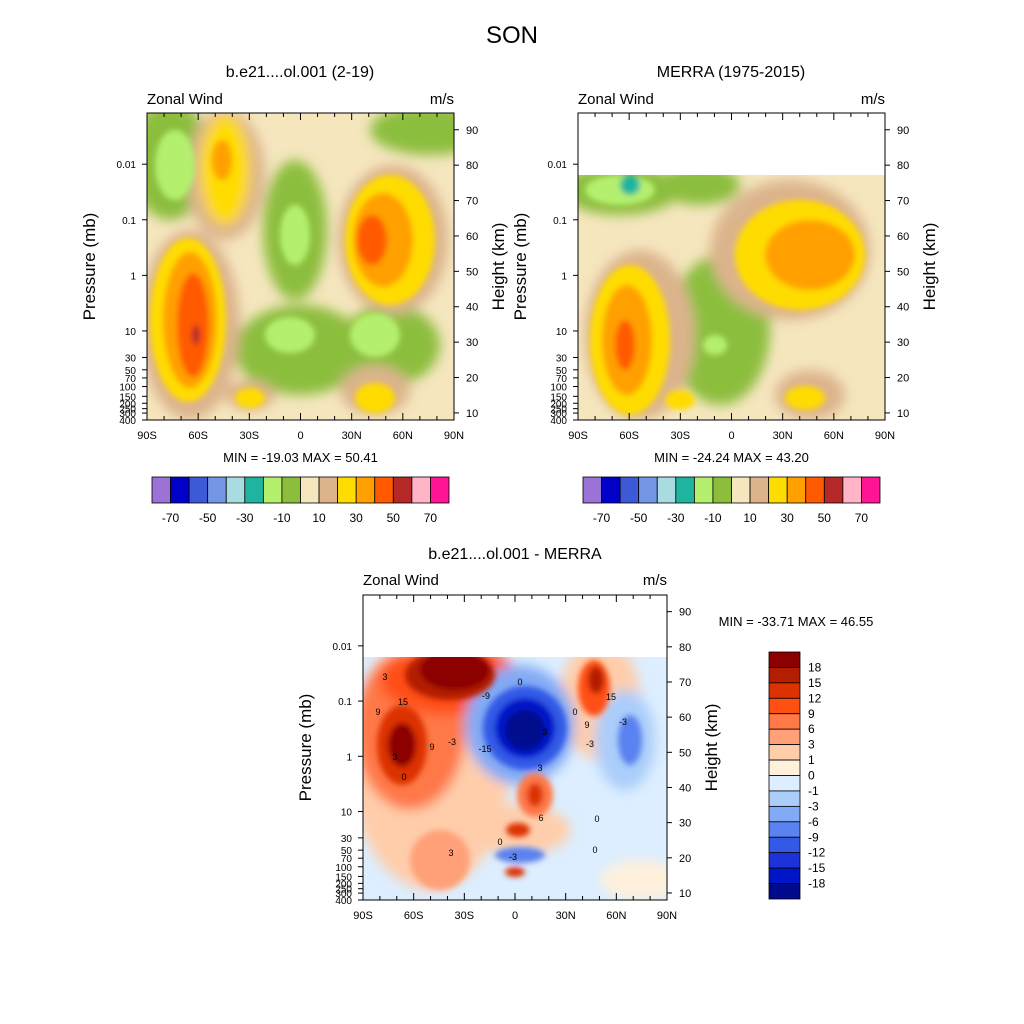 This screenshot has height=1024, width=1024. Describe the element at coordinates (472, 308) in the screenshot. I see `height-tick-label: 40` at that location.